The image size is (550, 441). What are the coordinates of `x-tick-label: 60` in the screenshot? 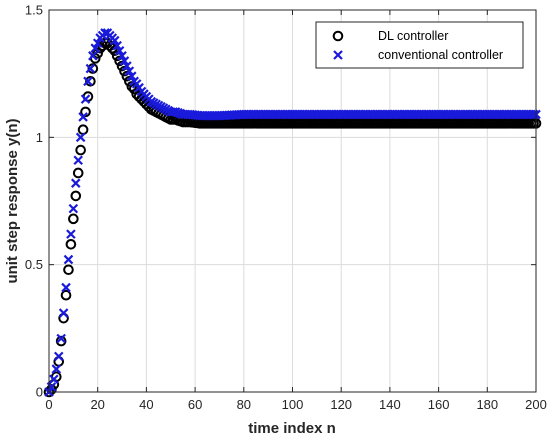 It's located at (195, 404).